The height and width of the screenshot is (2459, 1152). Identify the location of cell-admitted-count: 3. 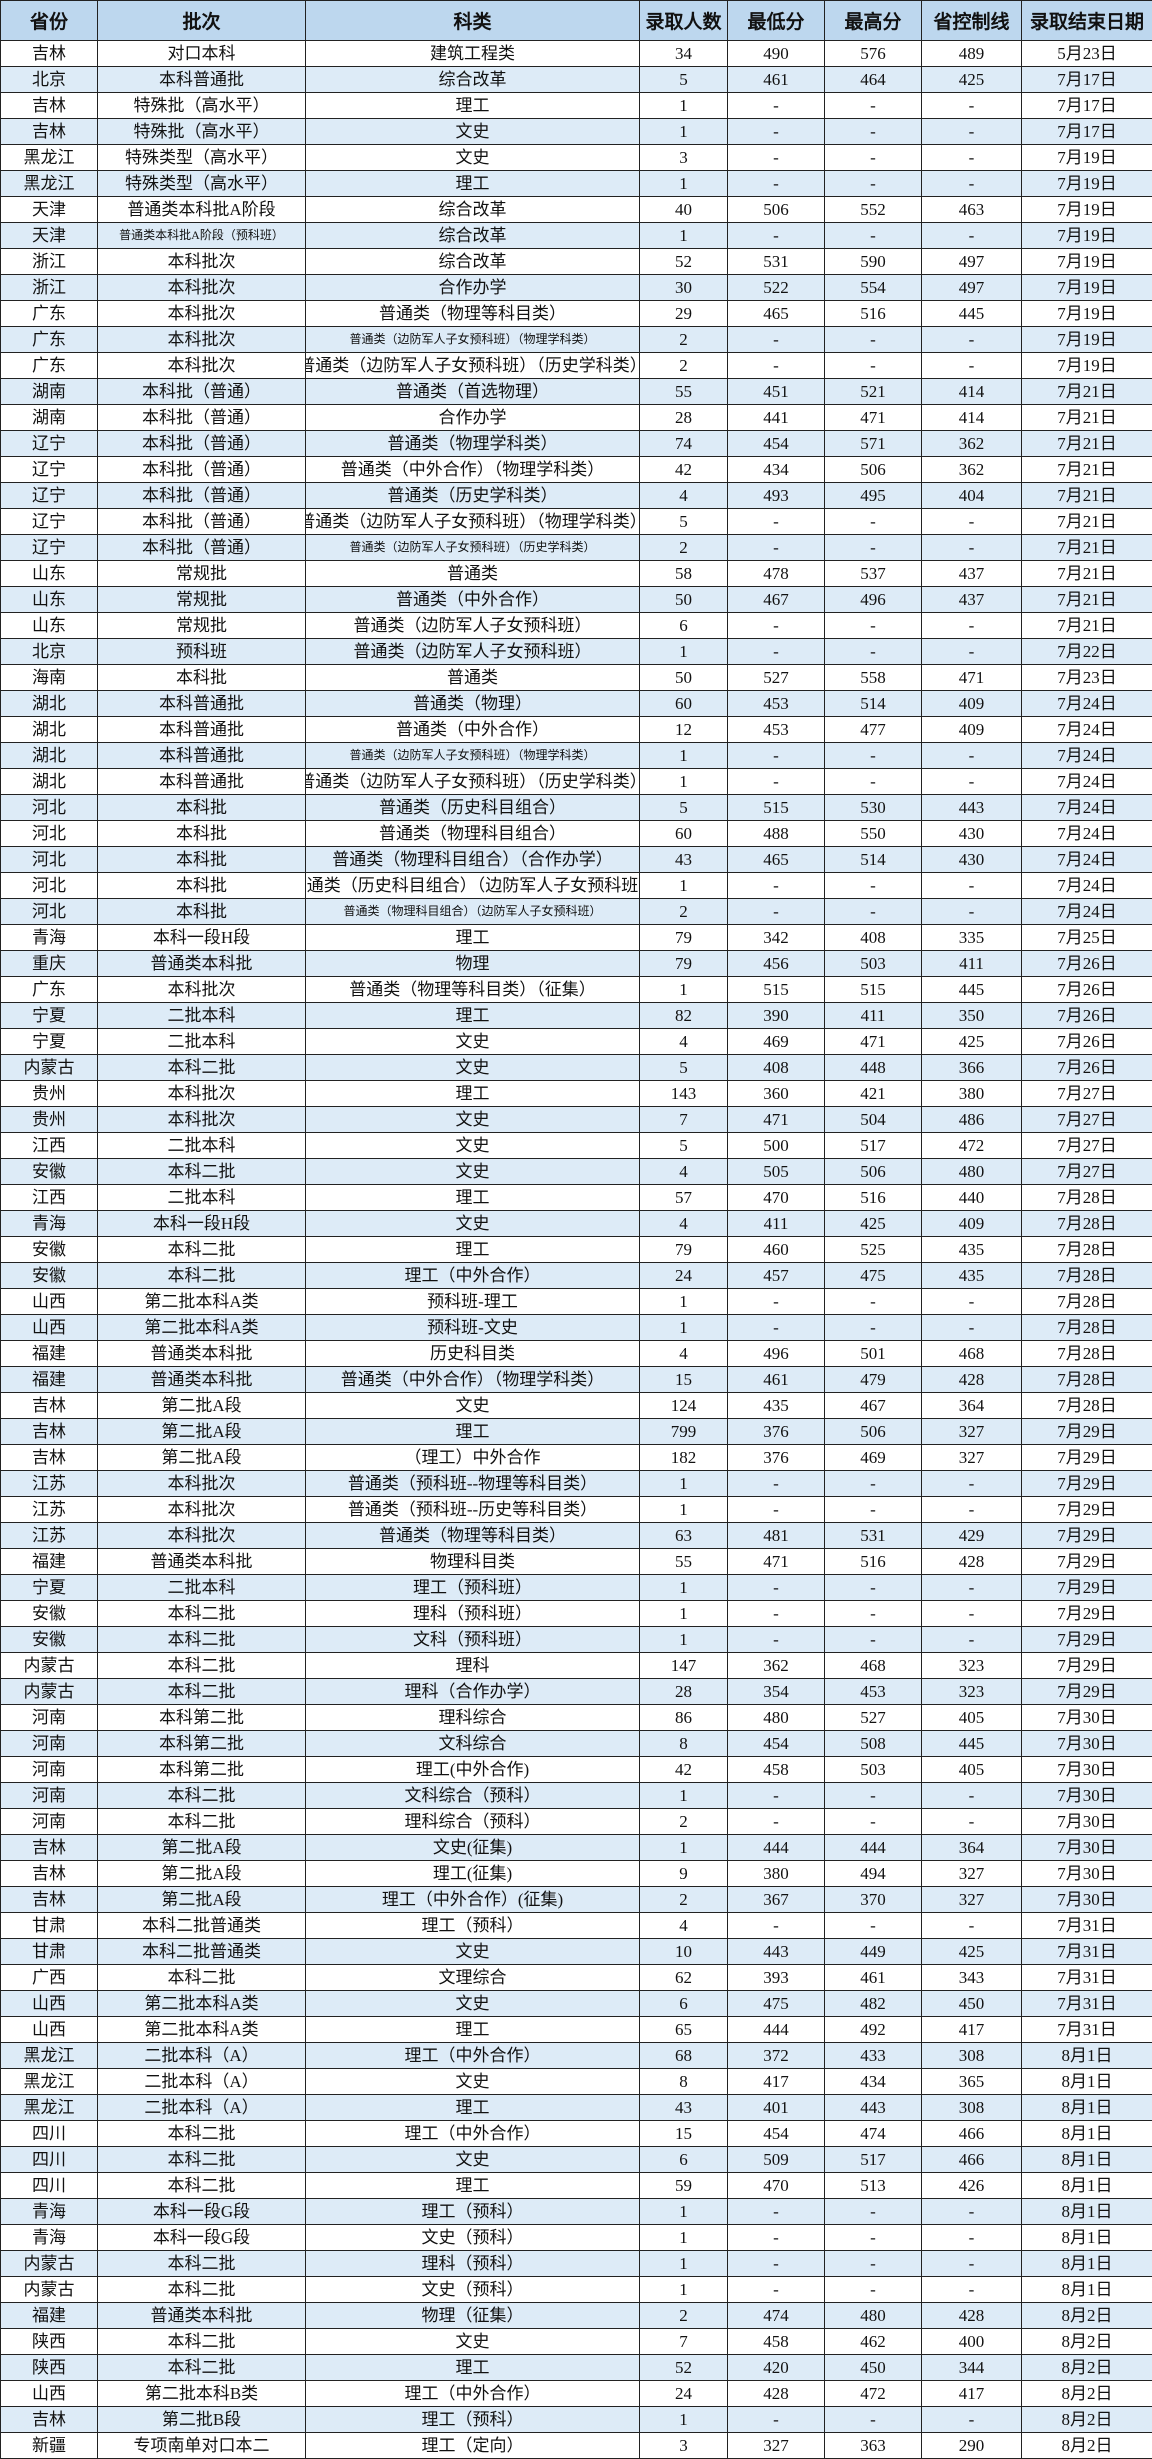
(683, 2445).